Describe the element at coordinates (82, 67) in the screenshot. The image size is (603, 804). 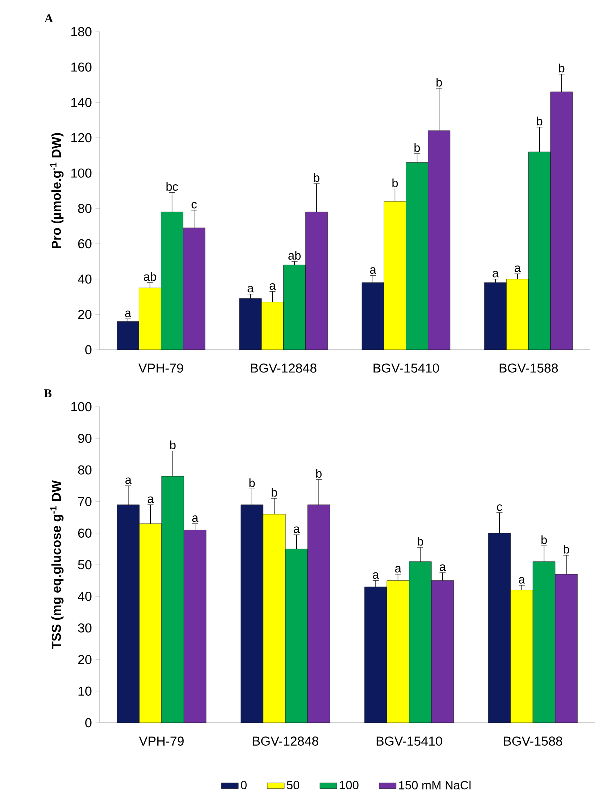
I see `y-tick-label: 160` at that location.